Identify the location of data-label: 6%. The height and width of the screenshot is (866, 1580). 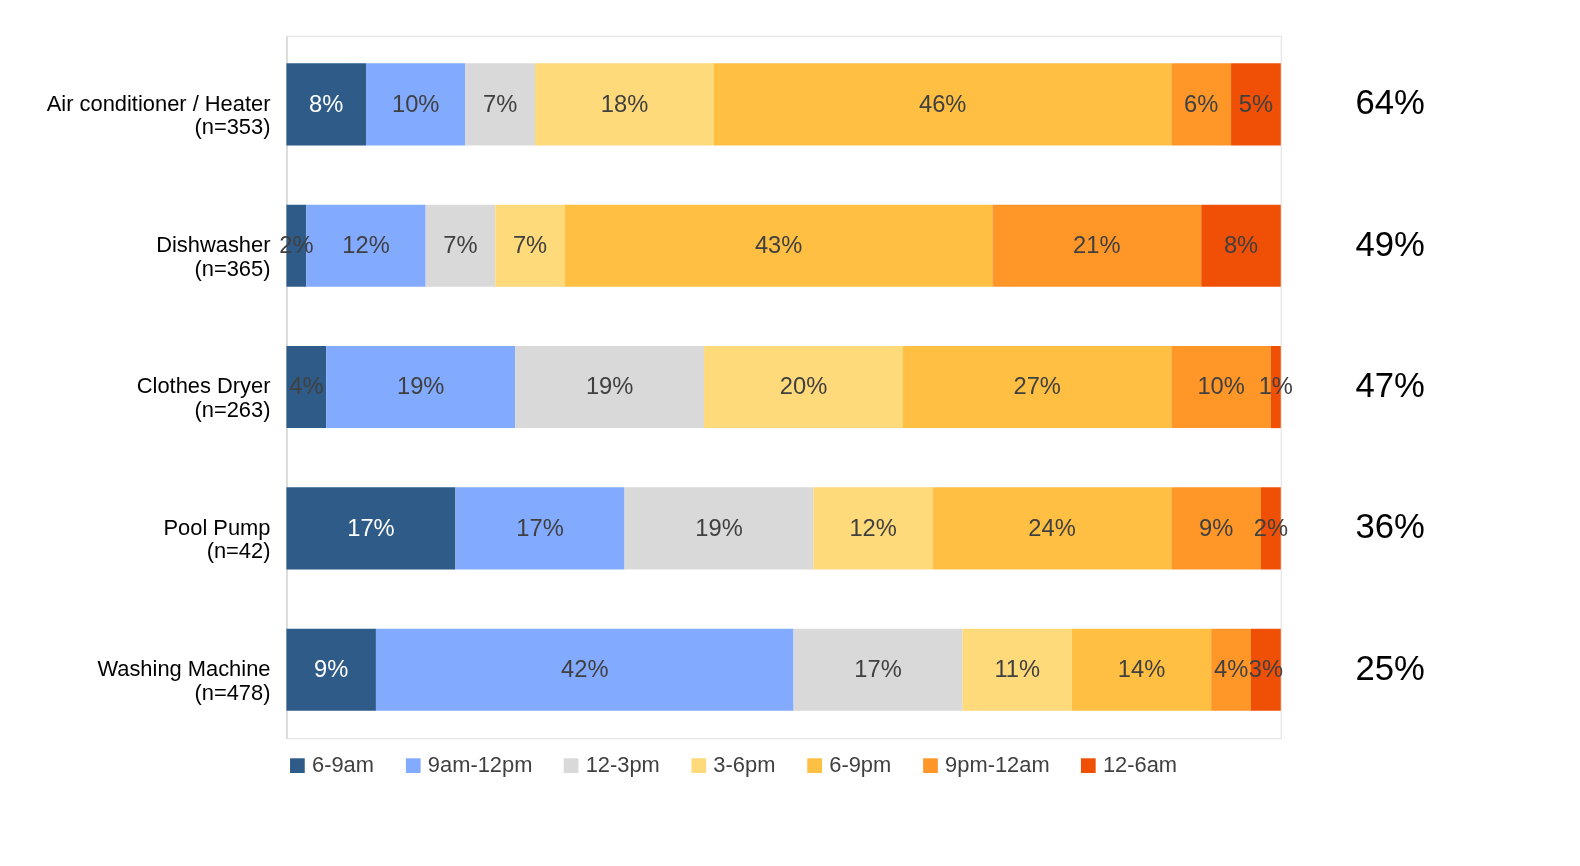
(1201, 103).